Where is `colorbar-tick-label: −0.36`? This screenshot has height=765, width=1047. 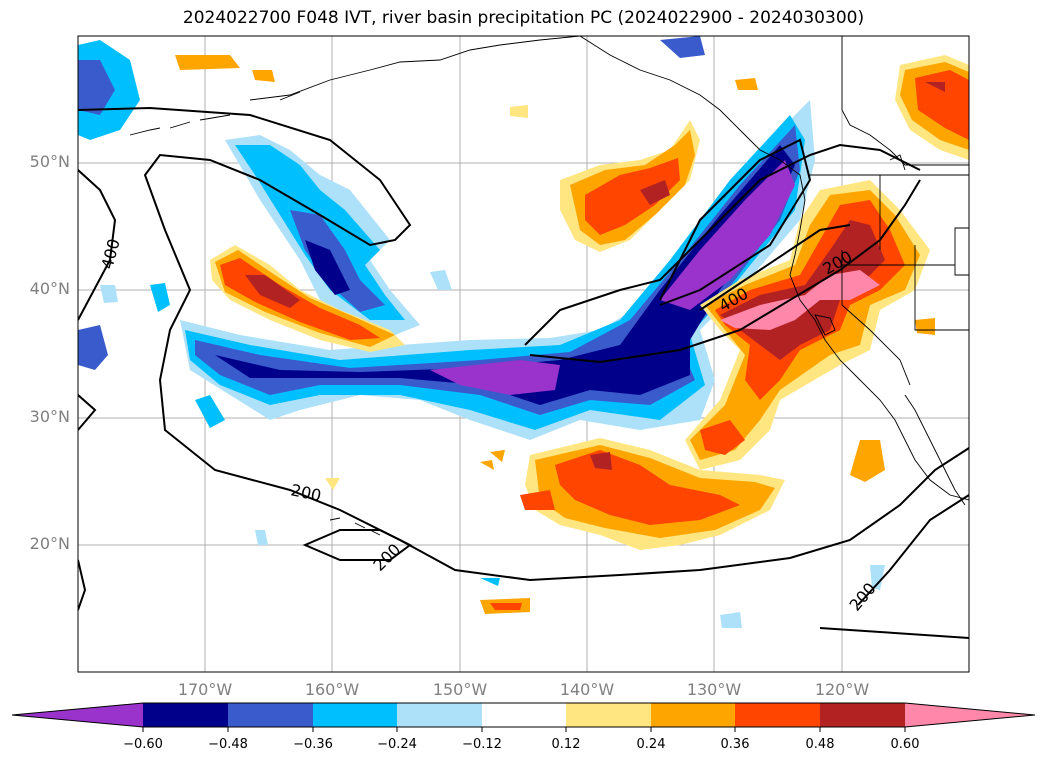
colorbar-tick-label: −0.36 is located at coordinates (313, 744).